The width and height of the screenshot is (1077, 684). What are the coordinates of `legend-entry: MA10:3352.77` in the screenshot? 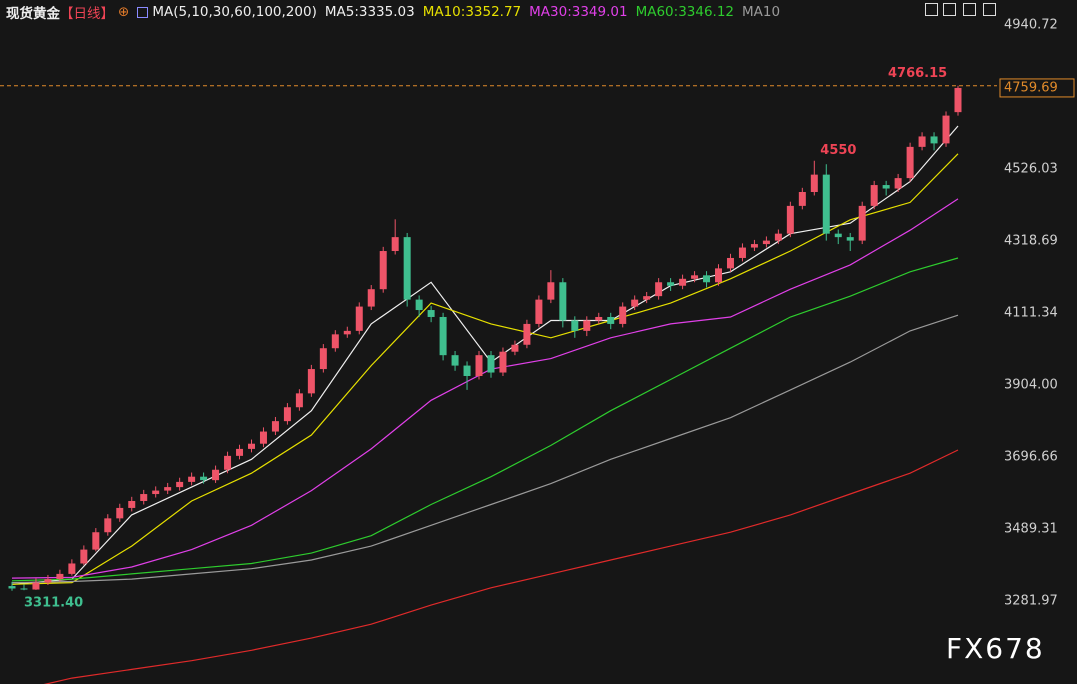 It's located at (472, 12).